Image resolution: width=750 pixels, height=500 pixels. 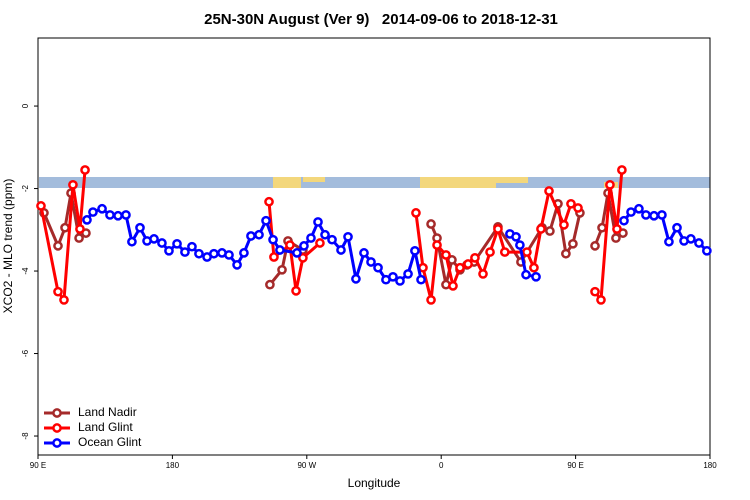 I want to click on series, so click(x=397, y=244).